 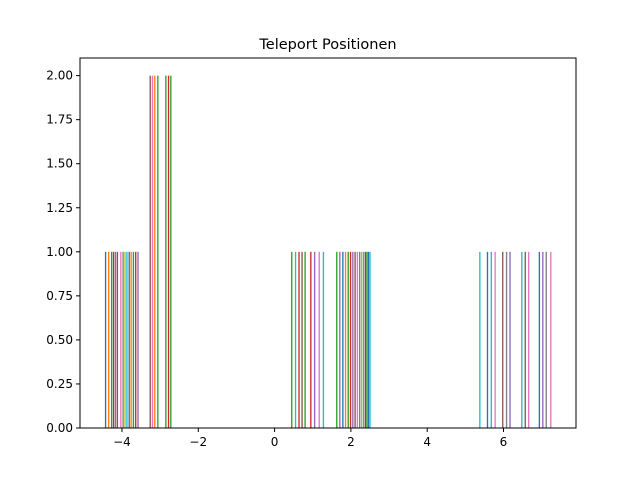 I want to click on chart-title: Teleport Positionen, so click(x=327, y=45).